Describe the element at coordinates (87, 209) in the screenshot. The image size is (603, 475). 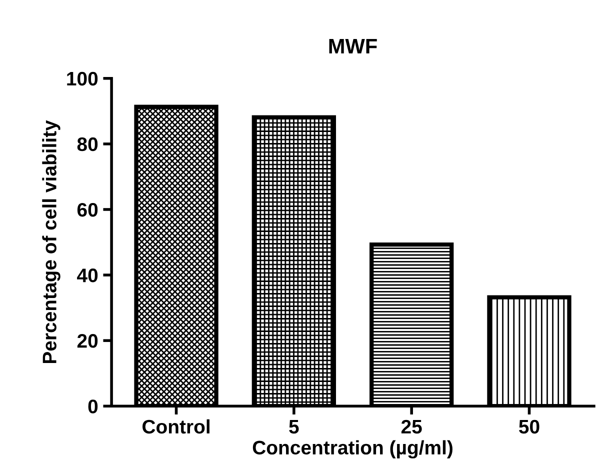
I see `y-tick-label: 60` at that location.